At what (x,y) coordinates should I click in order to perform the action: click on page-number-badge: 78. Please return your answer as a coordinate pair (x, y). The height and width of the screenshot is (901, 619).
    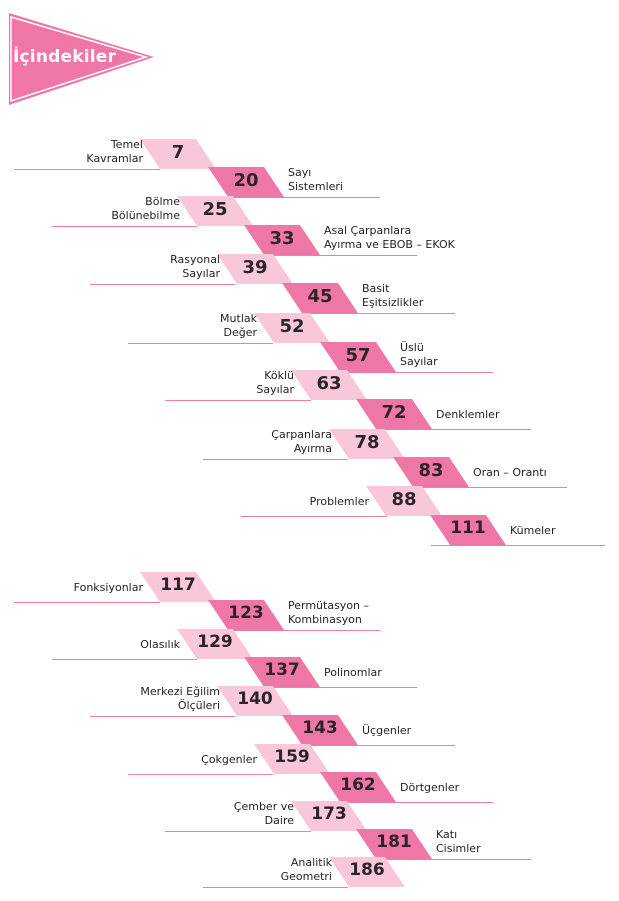
    Looking at the image, I should click on (367, 444).